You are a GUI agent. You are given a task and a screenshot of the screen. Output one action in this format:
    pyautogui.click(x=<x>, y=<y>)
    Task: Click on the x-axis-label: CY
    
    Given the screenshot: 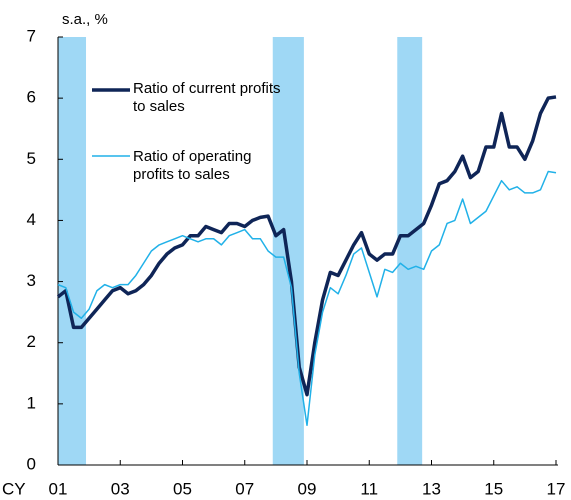 What is the action you would take?
    pyautogui.click(x=14, y=488)
    